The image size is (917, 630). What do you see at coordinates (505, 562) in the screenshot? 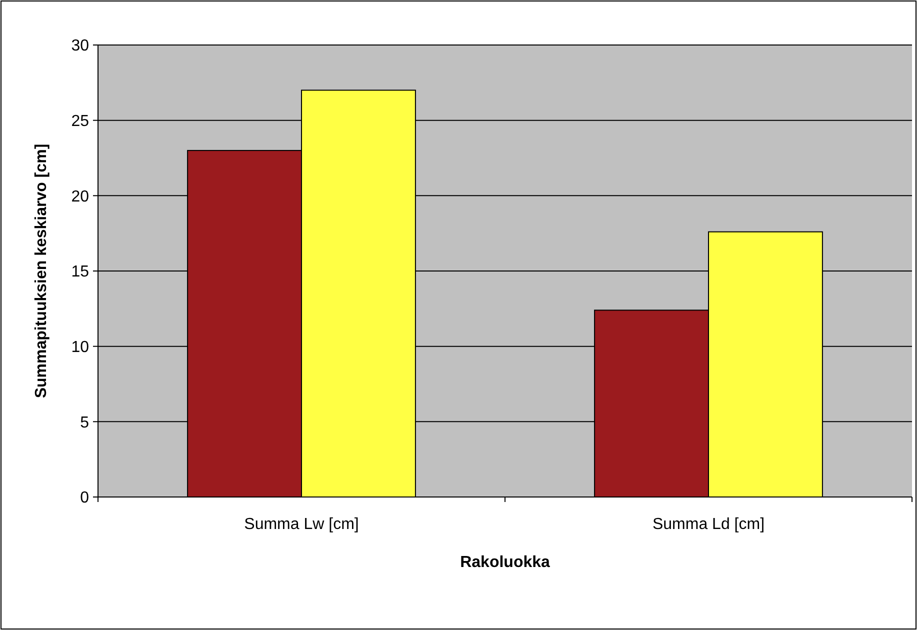
I see `x-axis-title: Rakoluokka` at bounding box center [505, 562].